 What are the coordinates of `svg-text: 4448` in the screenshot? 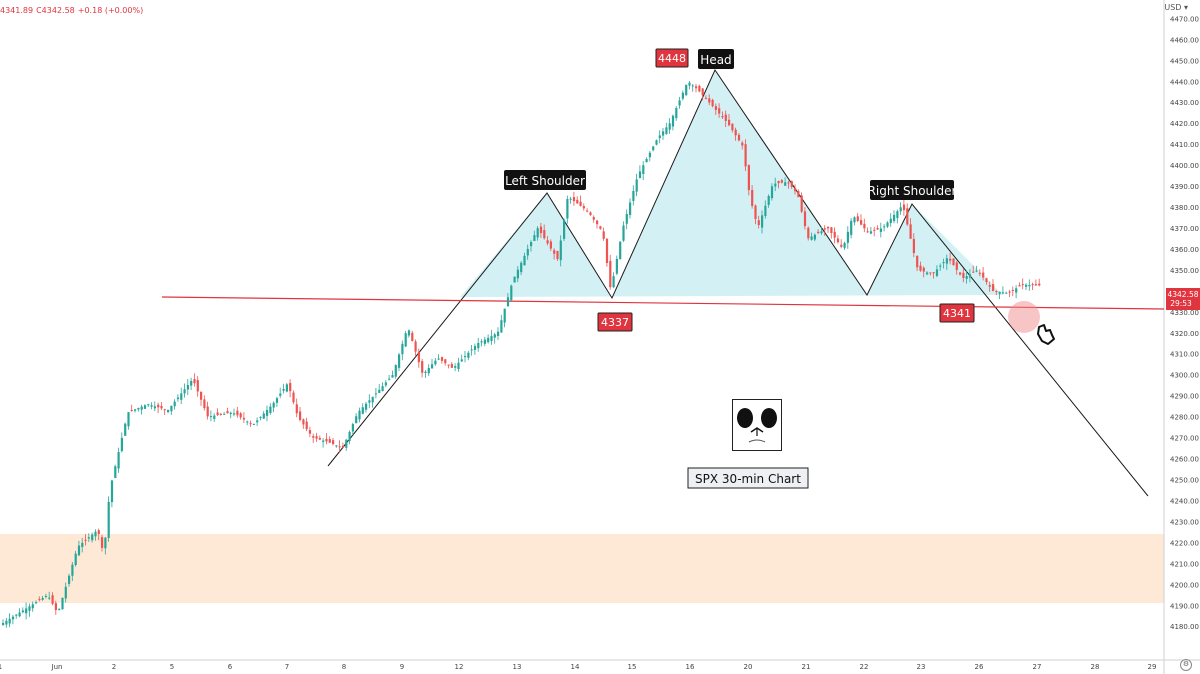 It's located at (672, 58).